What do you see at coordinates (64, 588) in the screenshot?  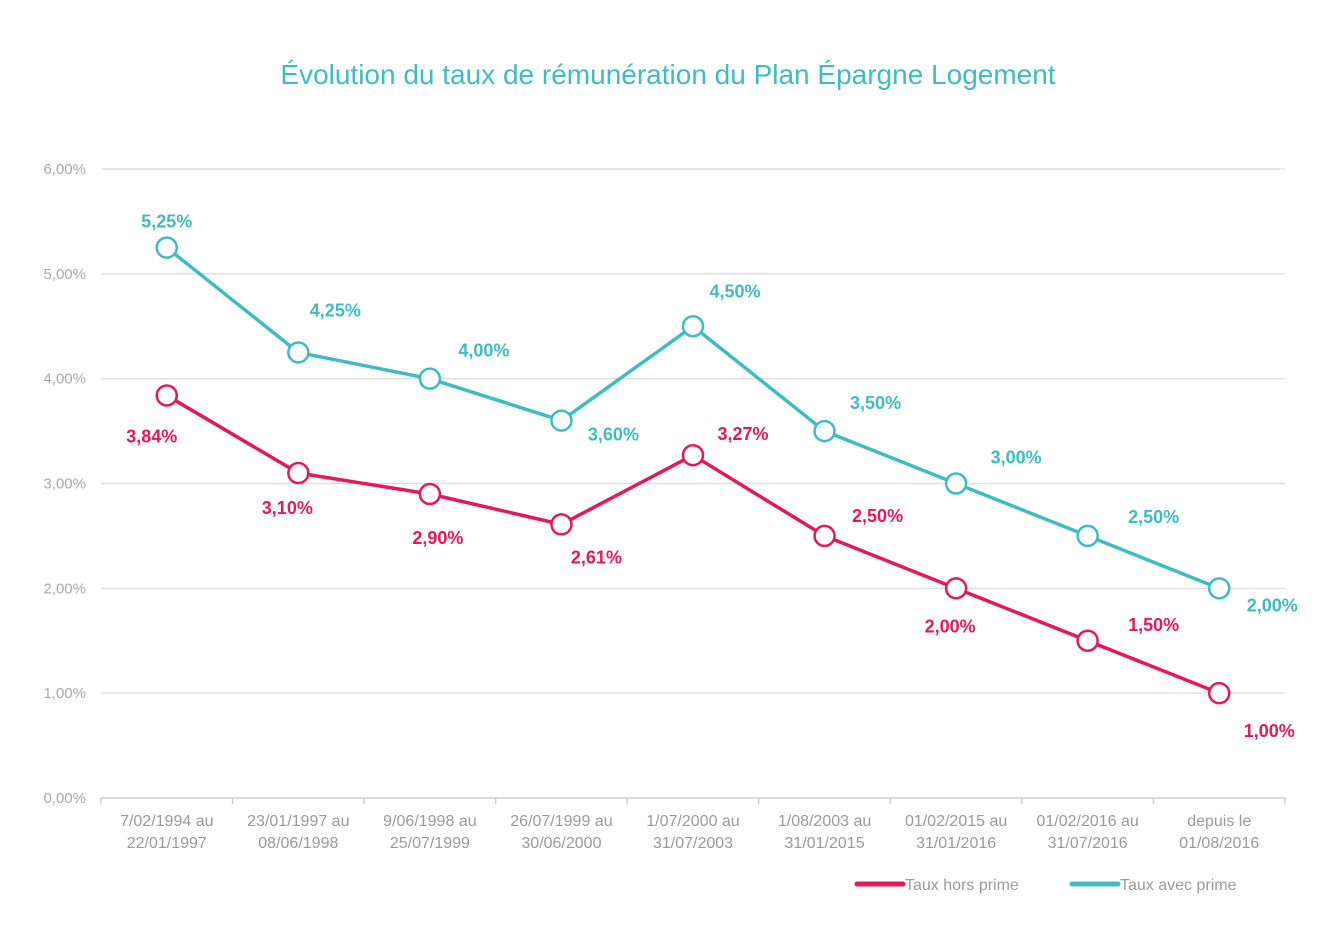 I see `y-tick-label: 2,00%` at bounding box center [64, 588].